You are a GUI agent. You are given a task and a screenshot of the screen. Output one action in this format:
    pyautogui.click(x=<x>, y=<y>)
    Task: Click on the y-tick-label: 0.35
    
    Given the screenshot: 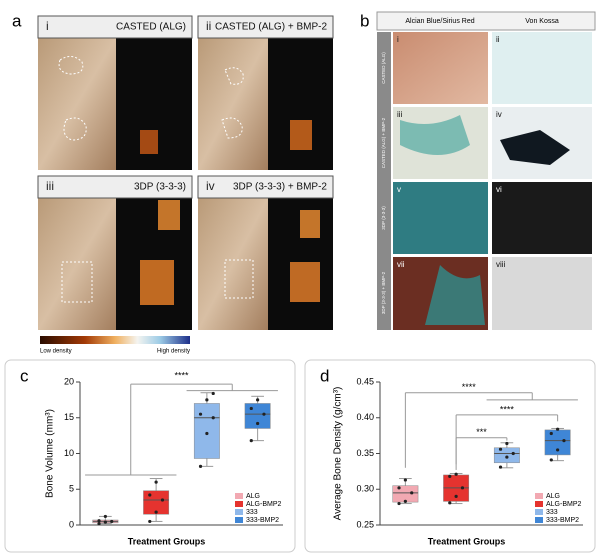 What is the action you would take?
    pyautogui.click(x=365, y=453)
    